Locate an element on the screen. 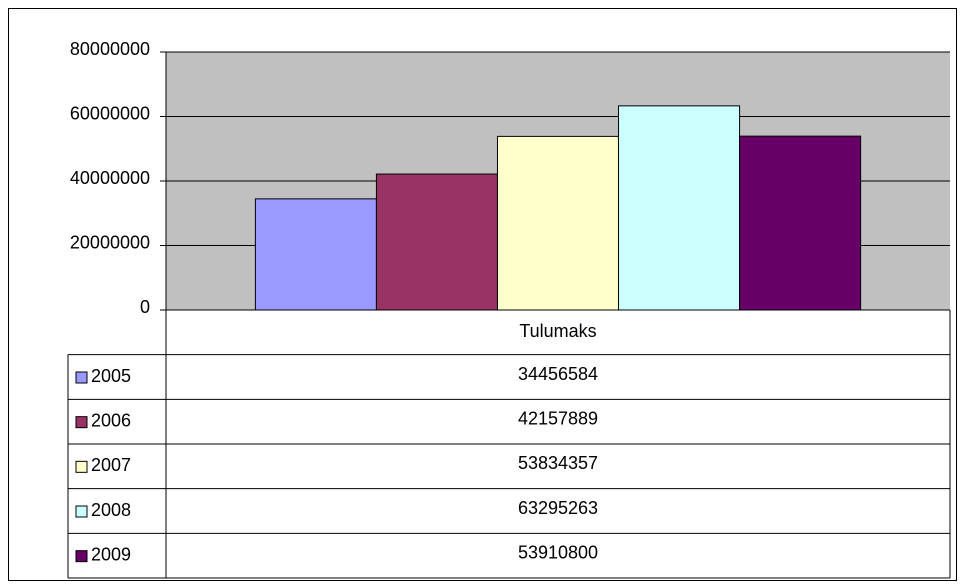  legend-label: 2007 is located at coordinates (111, 465).